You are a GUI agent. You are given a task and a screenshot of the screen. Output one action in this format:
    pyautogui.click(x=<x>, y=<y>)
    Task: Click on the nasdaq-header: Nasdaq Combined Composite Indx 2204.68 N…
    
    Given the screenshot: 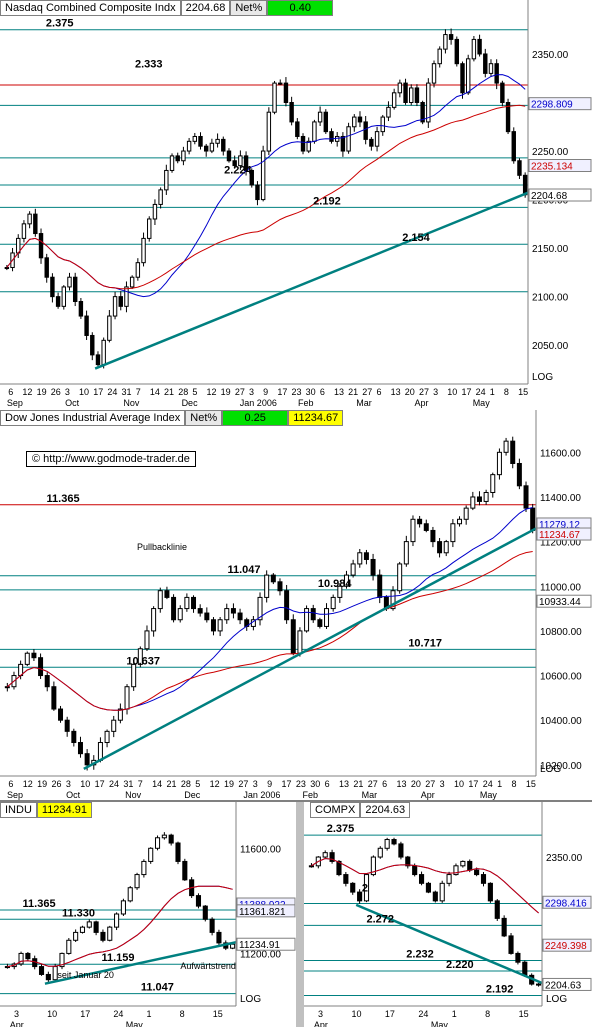 What is the action you would take?
    pyautogui.click(x=167, y=8)
    